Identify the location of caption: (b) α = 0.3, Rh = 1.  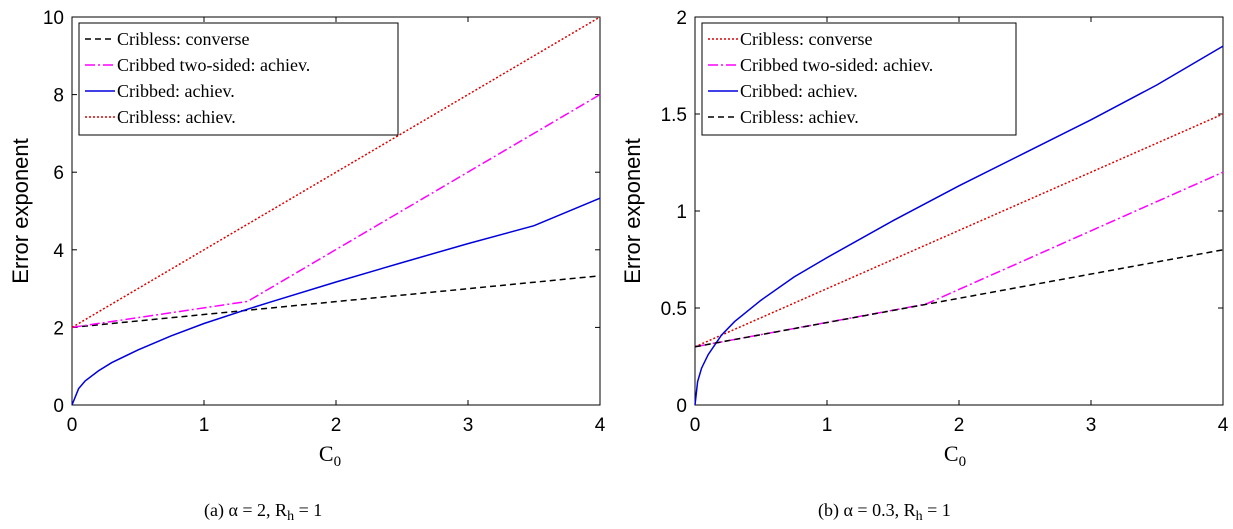
(884, 512).